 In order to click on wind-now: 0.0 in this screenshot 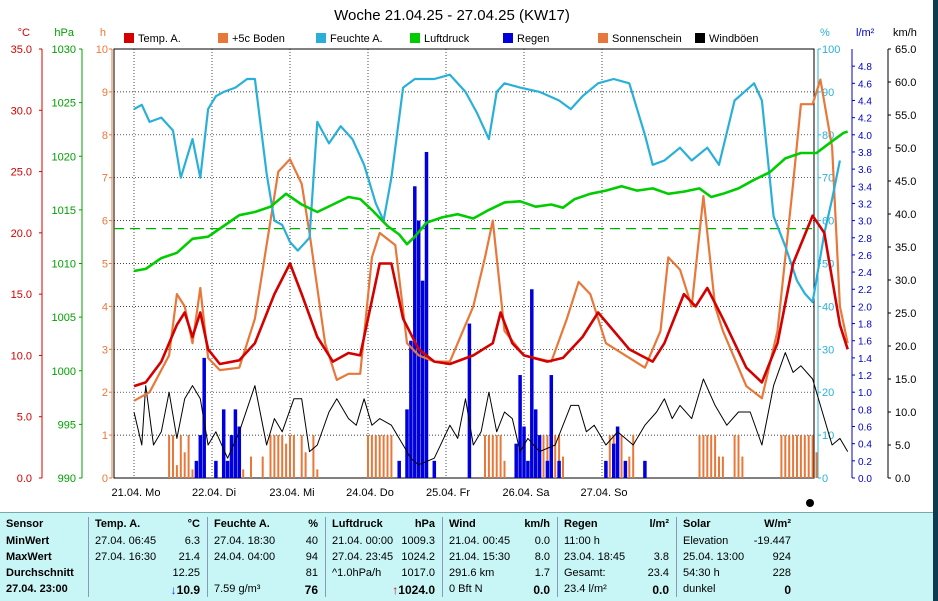, I will do `click(541, 590)`.